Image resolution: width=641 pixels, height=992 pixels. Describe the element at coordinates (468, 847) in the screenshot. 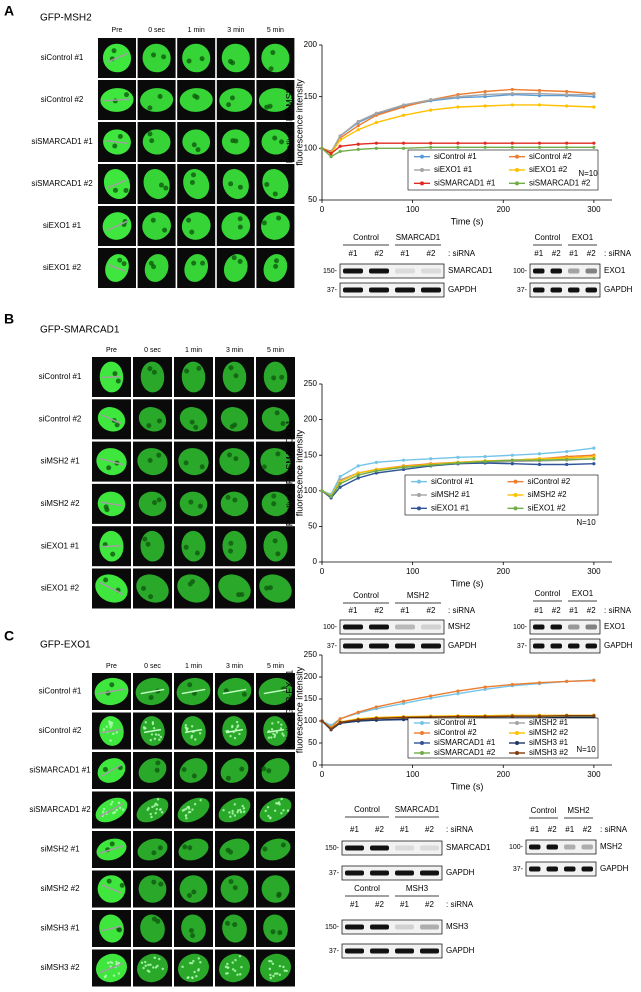

I see `protein-label: SMARCAD1` at that location.